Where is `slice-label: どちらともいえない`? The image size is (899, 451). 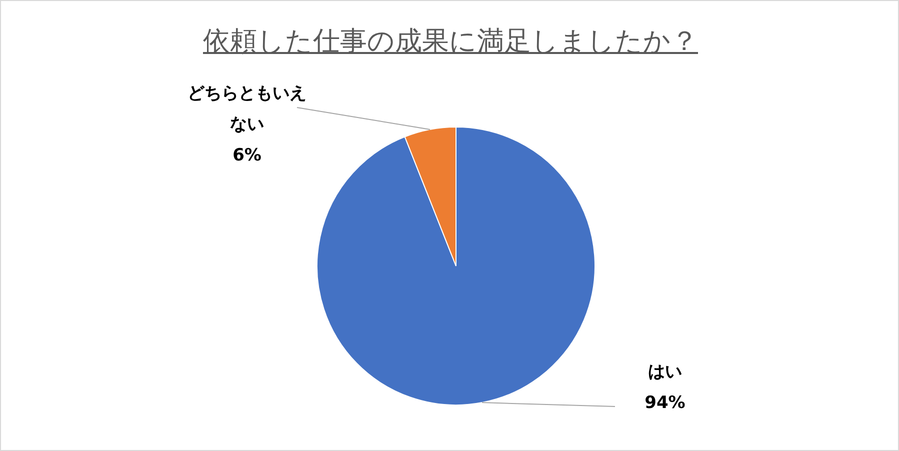 slice-label: どちらともいえない is located at coordinates (247, 108).